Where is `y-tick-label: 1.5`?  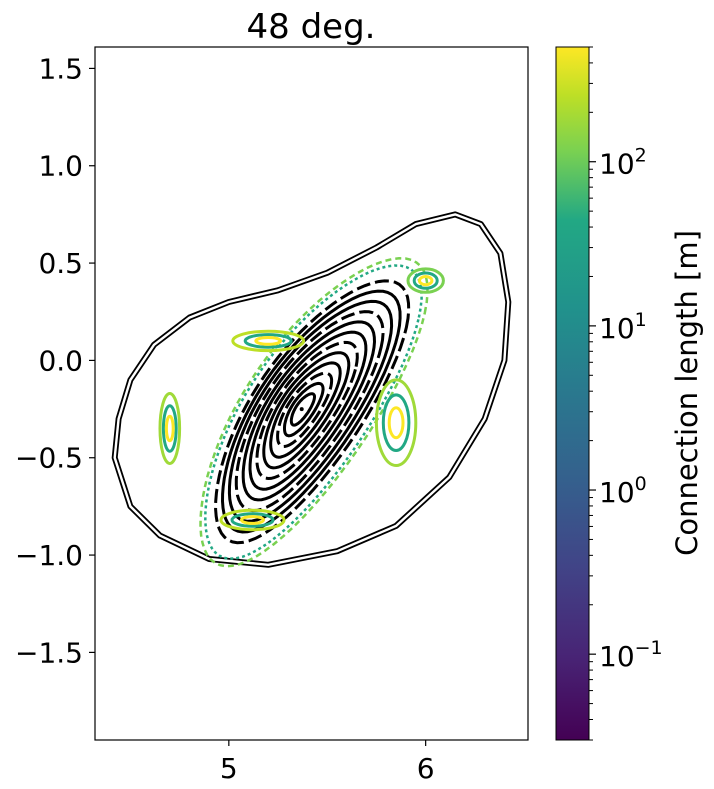 y-tick-label: 1.5 is located at coordinates (60, 68).